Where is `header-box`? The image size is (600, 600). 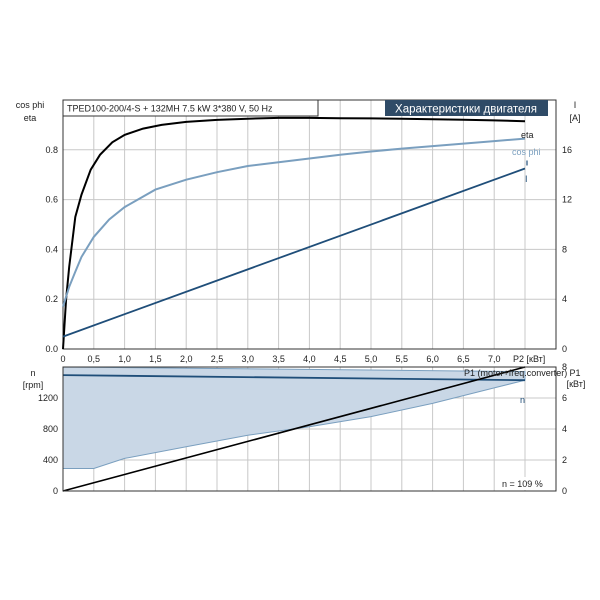
header-box is located at coordinates (190, 108).